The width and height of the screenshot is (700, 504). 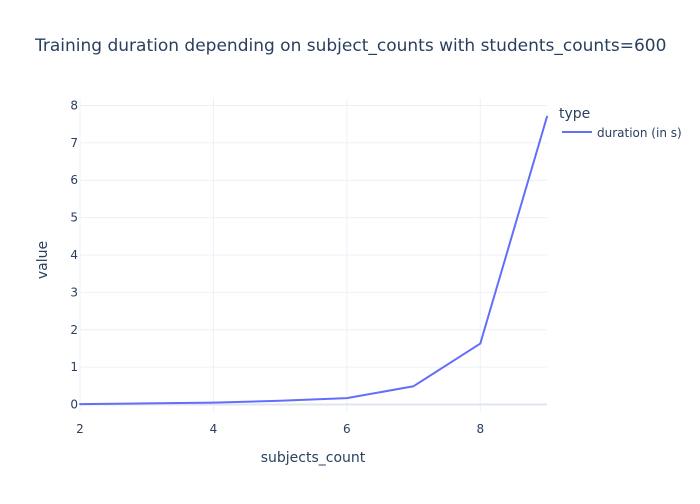 I want to click on x-tick-label: 8, so click(x=480, y=429).